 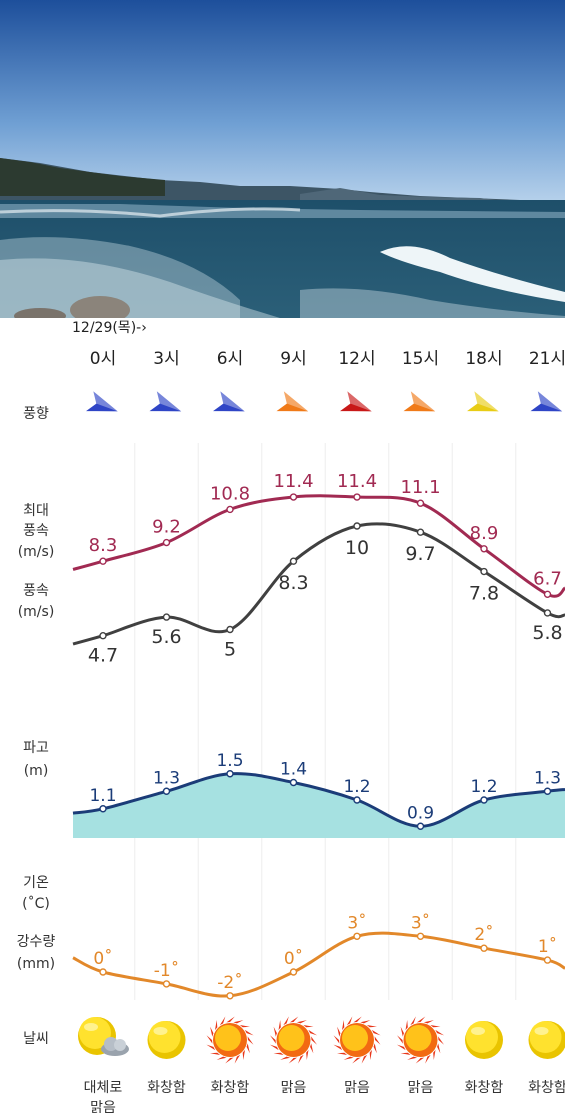 What do you see at coordinates (356, 922) in the screenshot?
I see `temp-value: 3˚` at bounding box center [356, 922].